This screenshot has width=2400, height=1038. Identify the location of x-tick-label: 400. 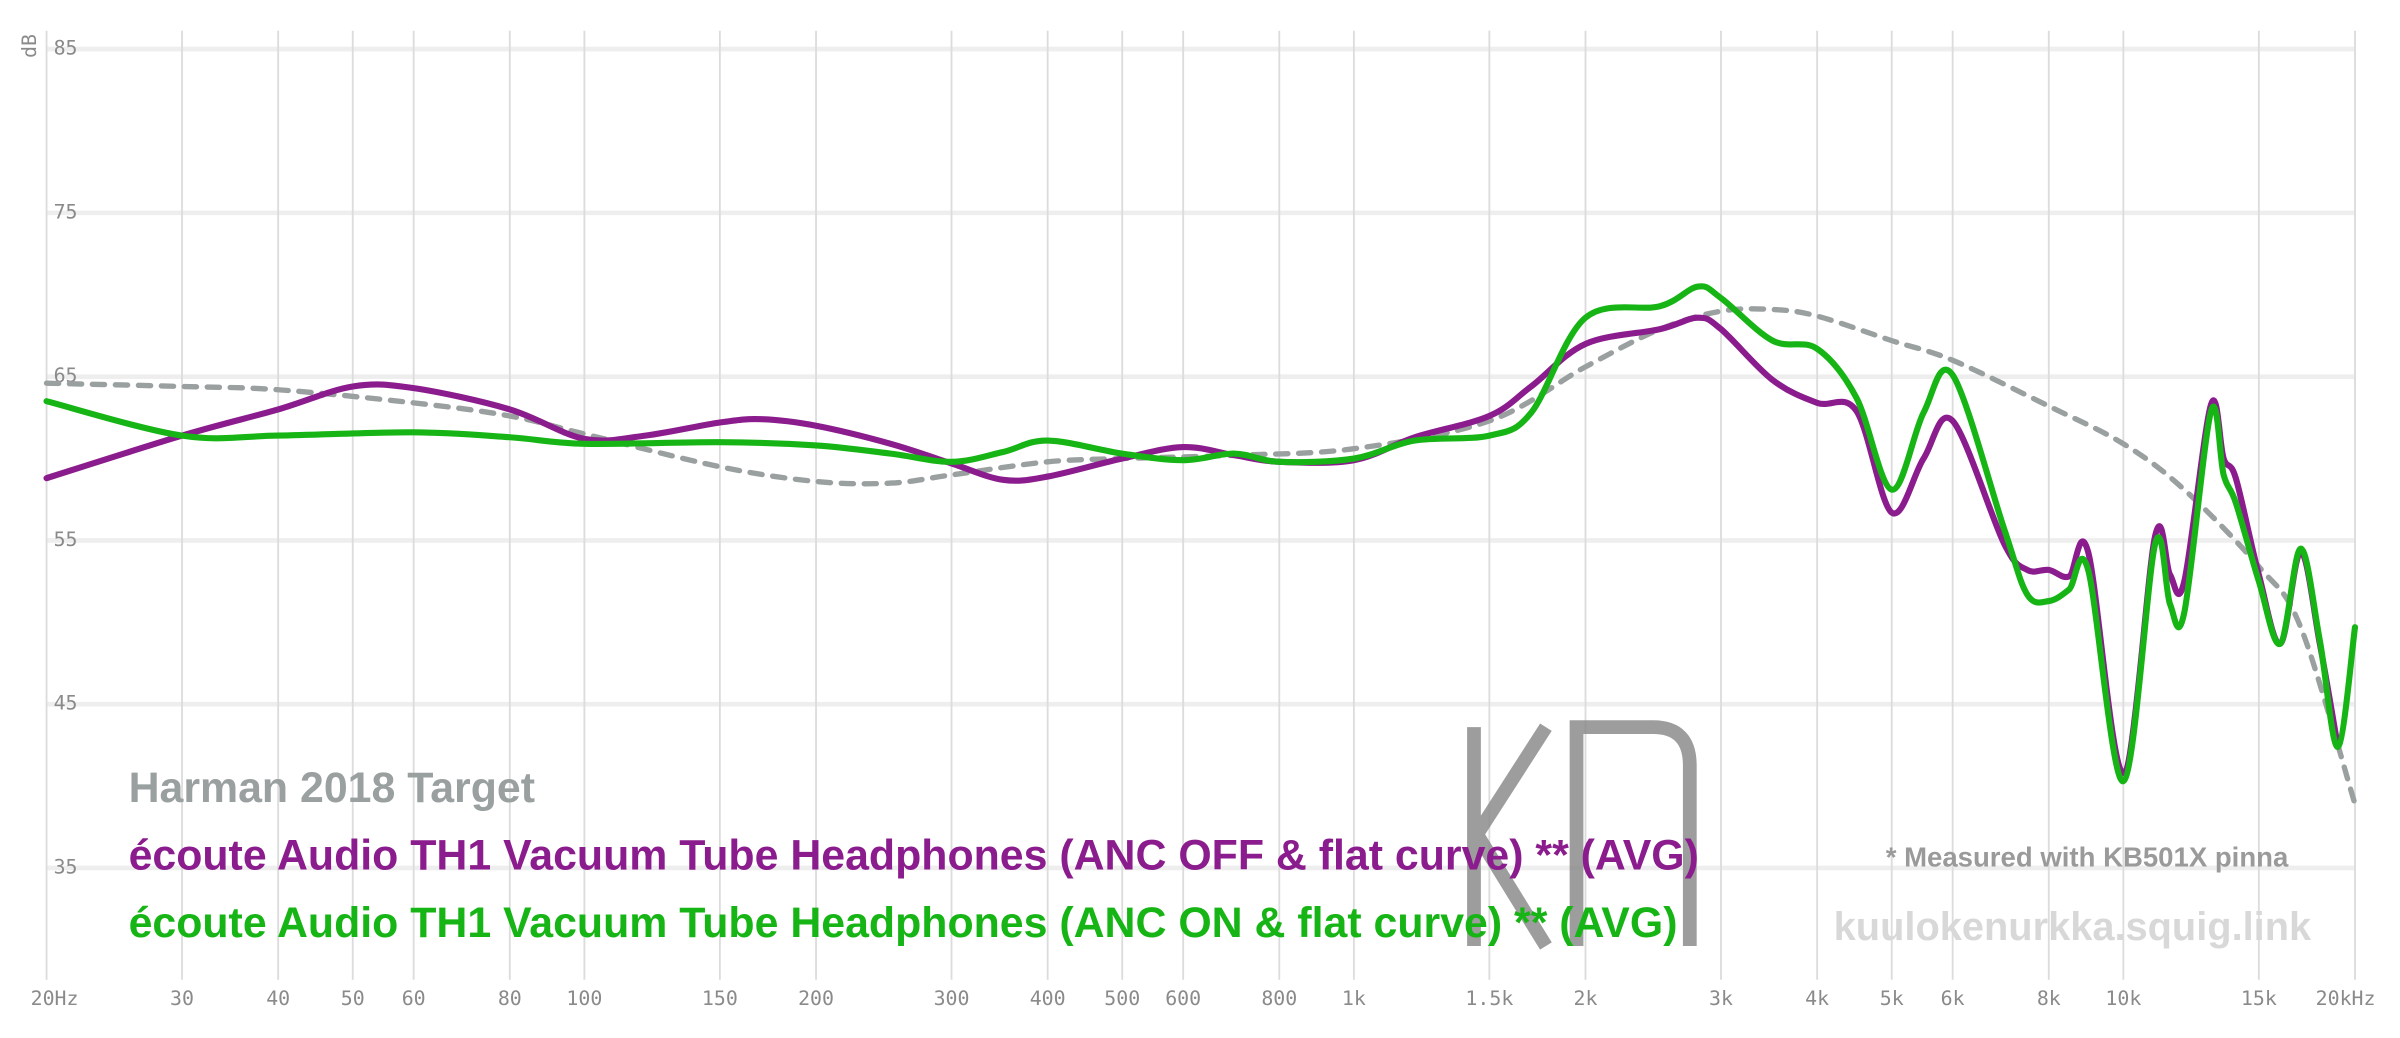
(1048, 998).